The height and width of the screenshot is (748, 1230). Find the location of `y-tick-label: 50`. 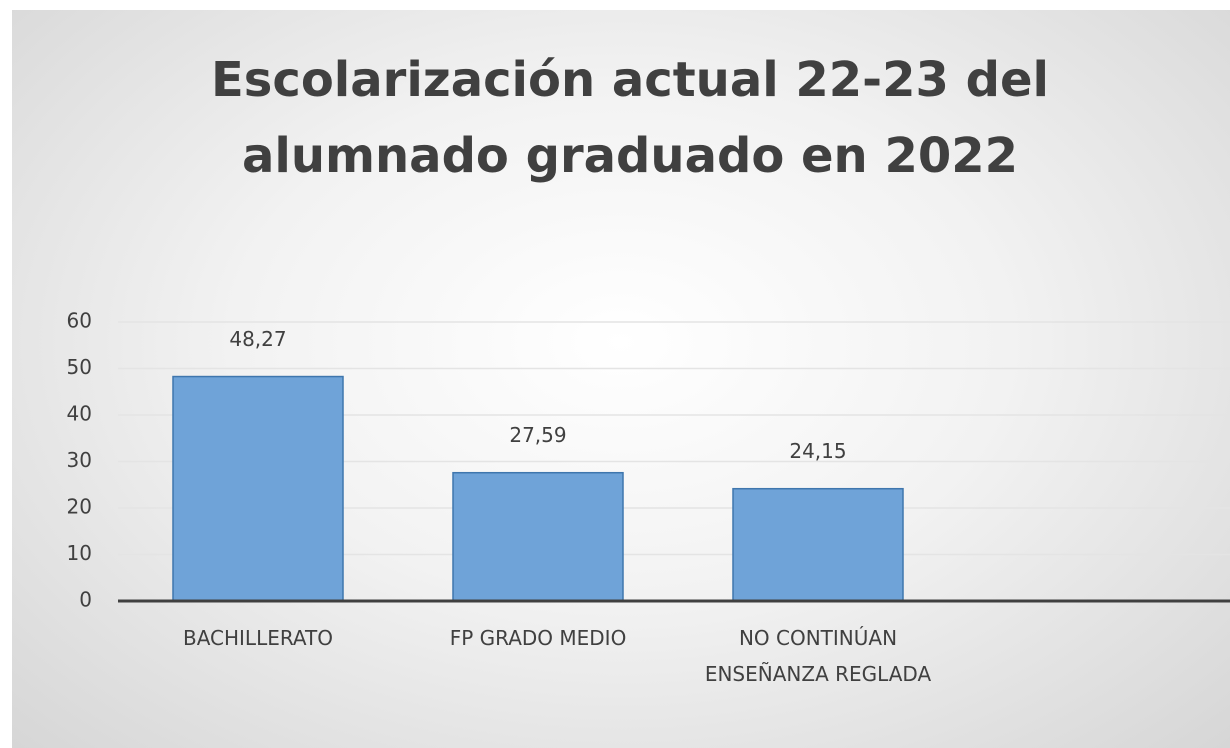

y-tick-label: 50 is located at coordinates (79, 367).